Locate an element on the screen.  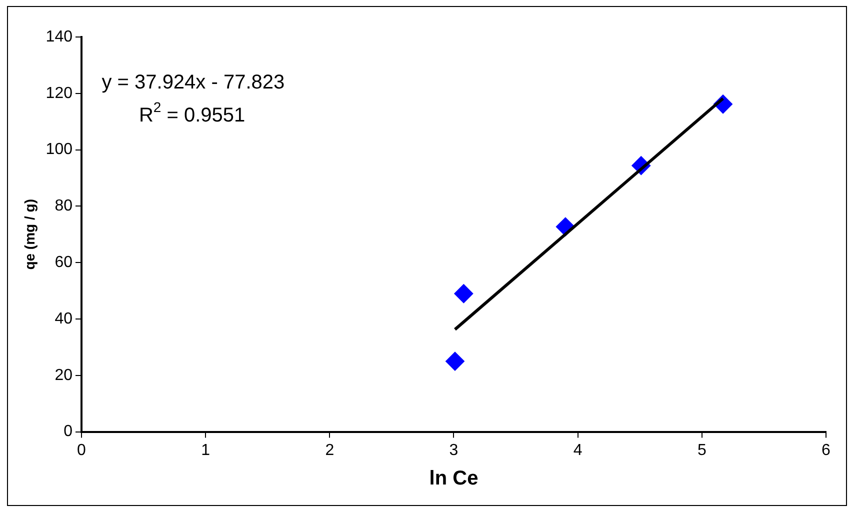
y-axis-title: qe (mg / g) is located at coordinates (29, 234).